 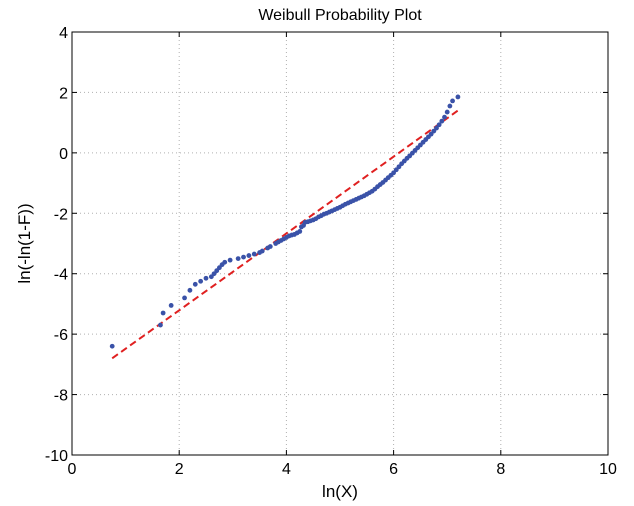 I want to click on y-tick-label: 4, so click(x=63, y=33).